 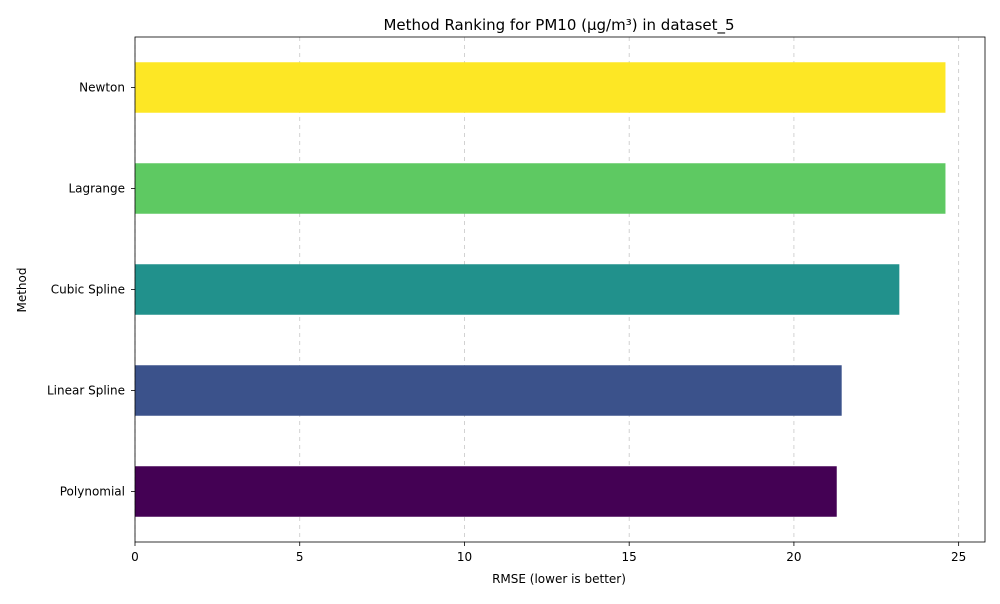 I want to click on y-tick-label: Polynomial, so click(x=92, y=492).